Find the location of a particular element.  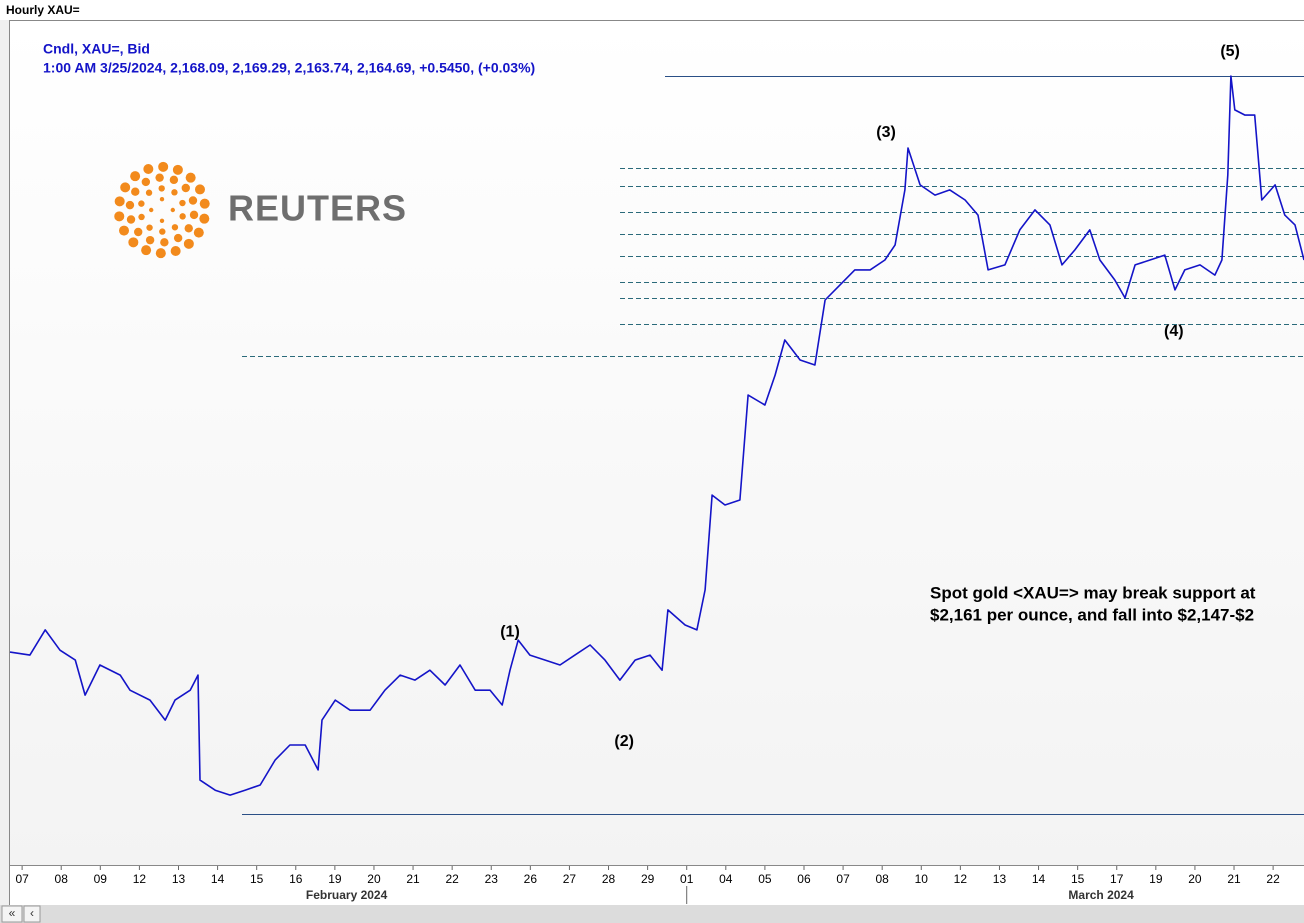

x-tick-label: 23 is located at coordinates (492, 879).